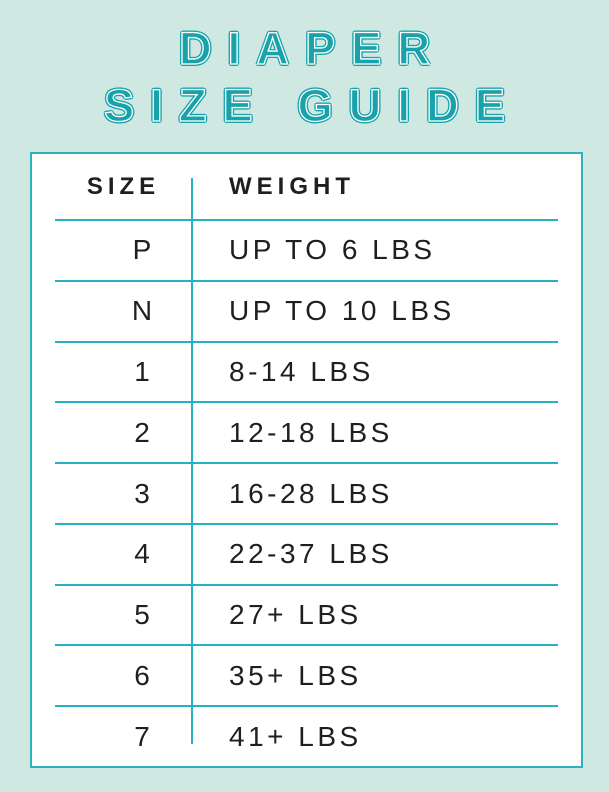 The height and width of the screenshot is (792, 609). Describe the element at coordinates (295, 615) in the screenshot. I see `weight-cell: 27+ LBS` at that location.